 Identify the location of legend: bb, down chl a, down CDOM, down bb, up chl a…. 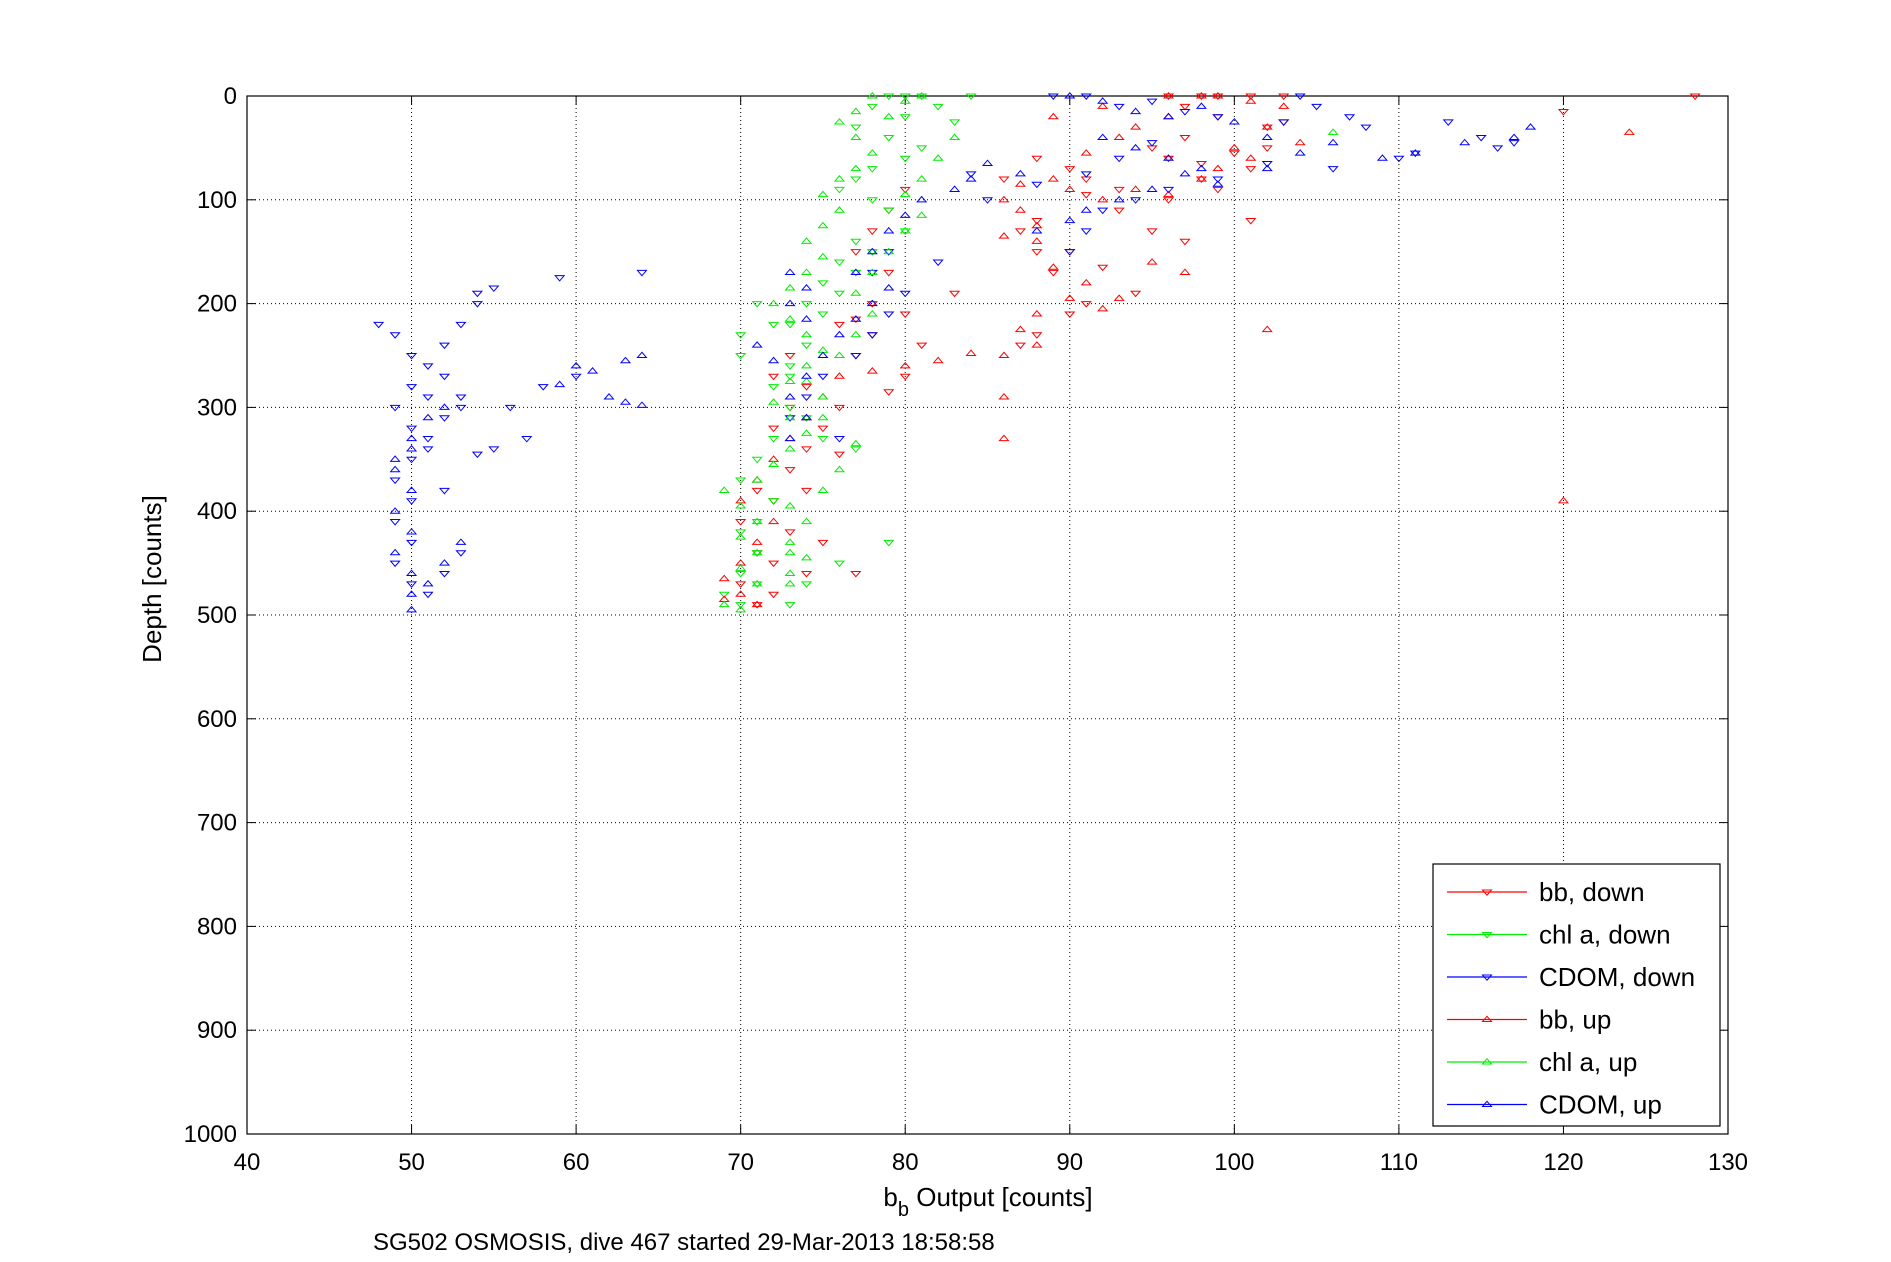
(1576, 995).